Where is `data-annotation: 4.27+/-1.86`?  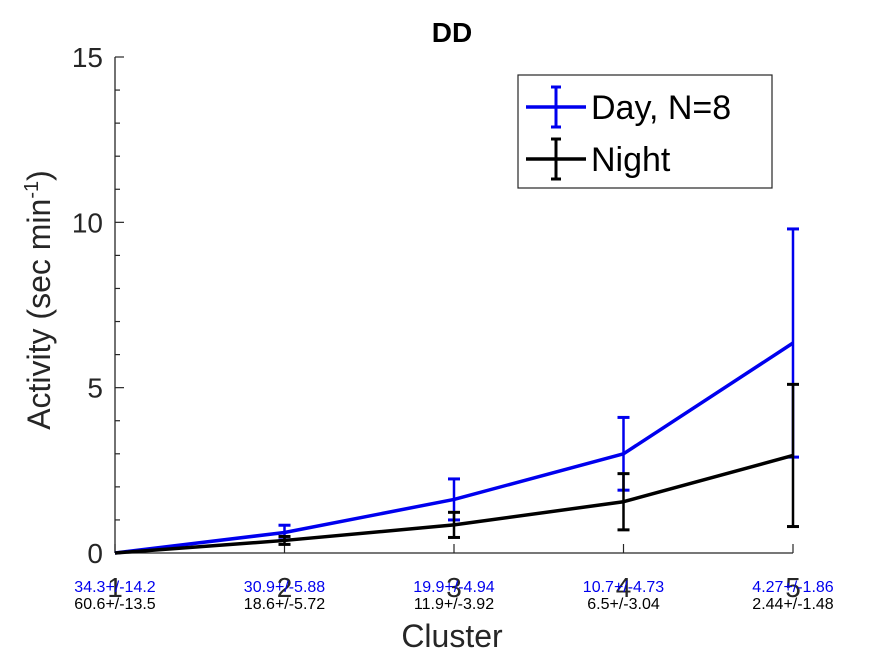
data-annotation: 4.27+/-1.86 is located at coordinates (793, 587).